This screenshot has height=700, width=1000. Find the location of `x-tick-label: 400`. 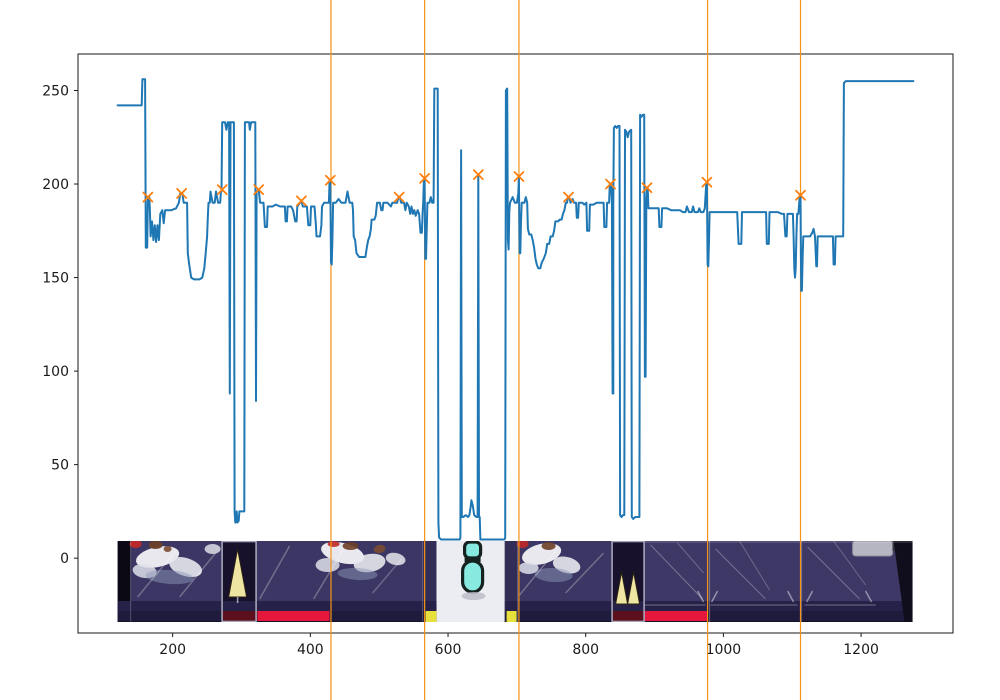

x-tick-label: 400 is located at coordinates (310, 650).